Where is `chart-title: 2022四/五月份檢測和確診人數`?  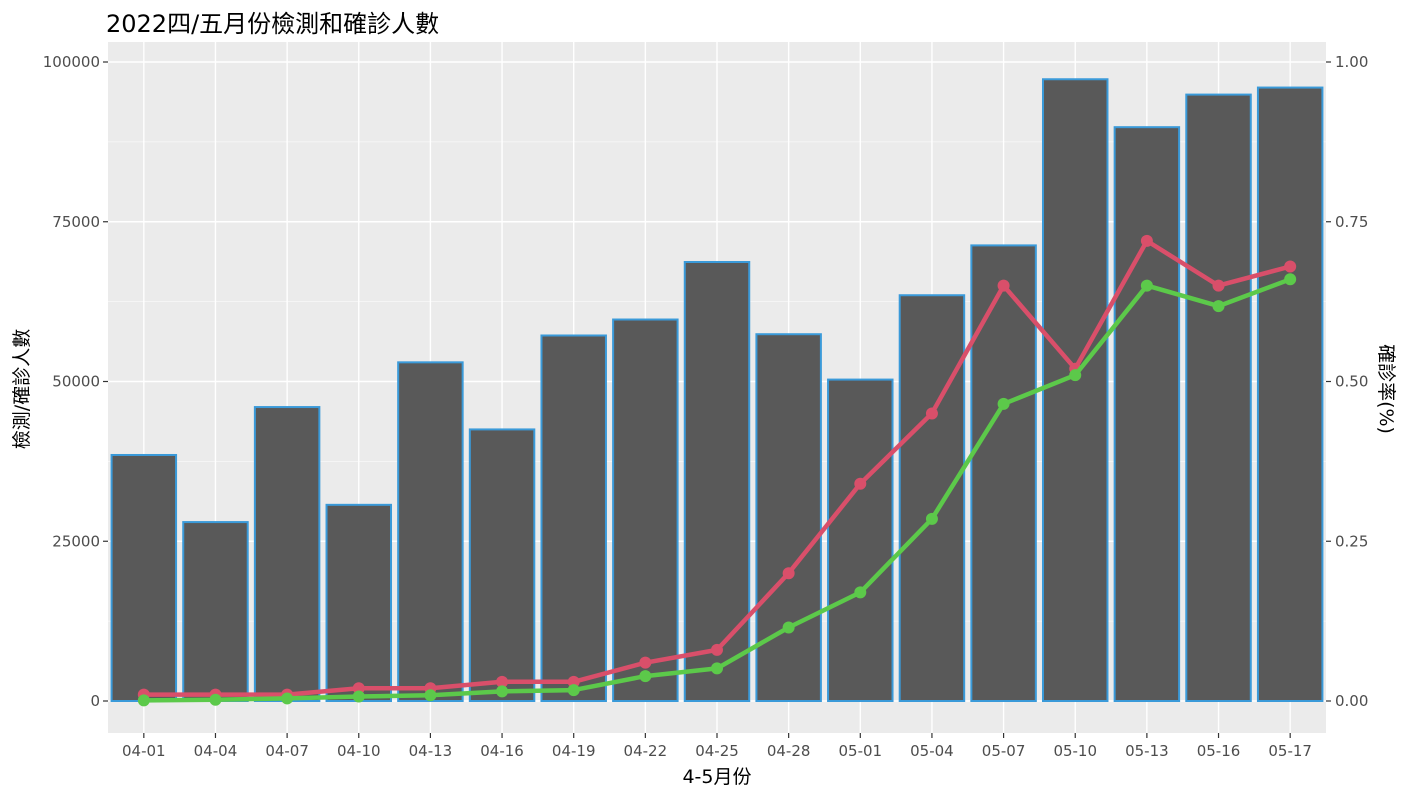
chart-title: 2022四/五月份檢測和確診人數 is located at coordinates (272, 24).